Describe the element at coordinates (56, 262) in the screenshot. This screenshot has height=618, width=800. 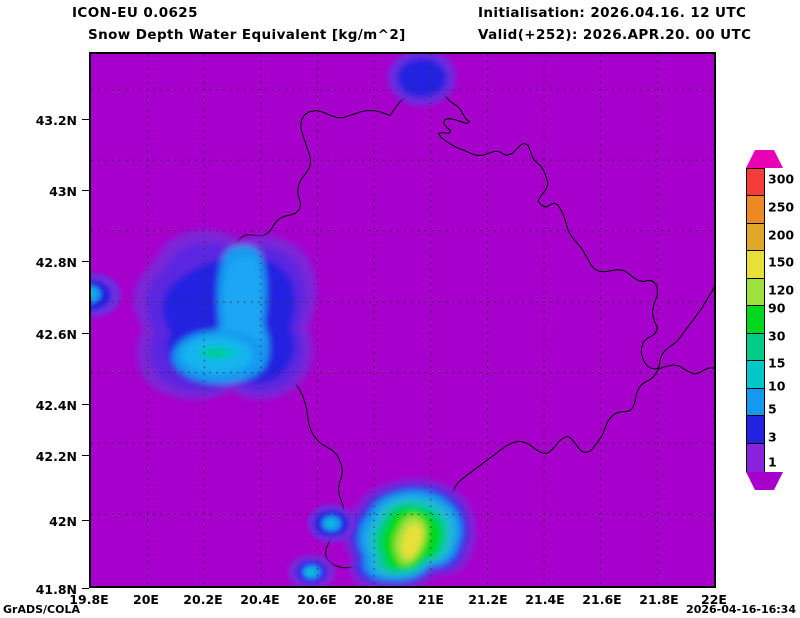
I see `ytick-label: 42.8N` at that location.